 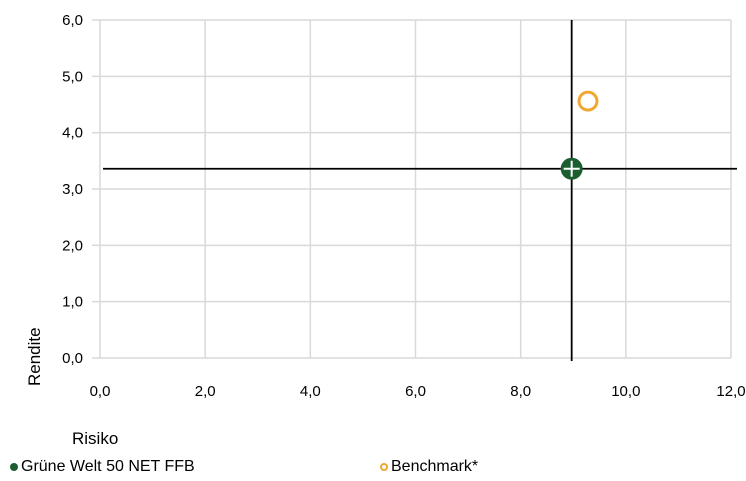 What do you see at coordinates (730, 391) in the screenshot?
I see `x-tick-label: 12,0` at bounding box center [730, 391].